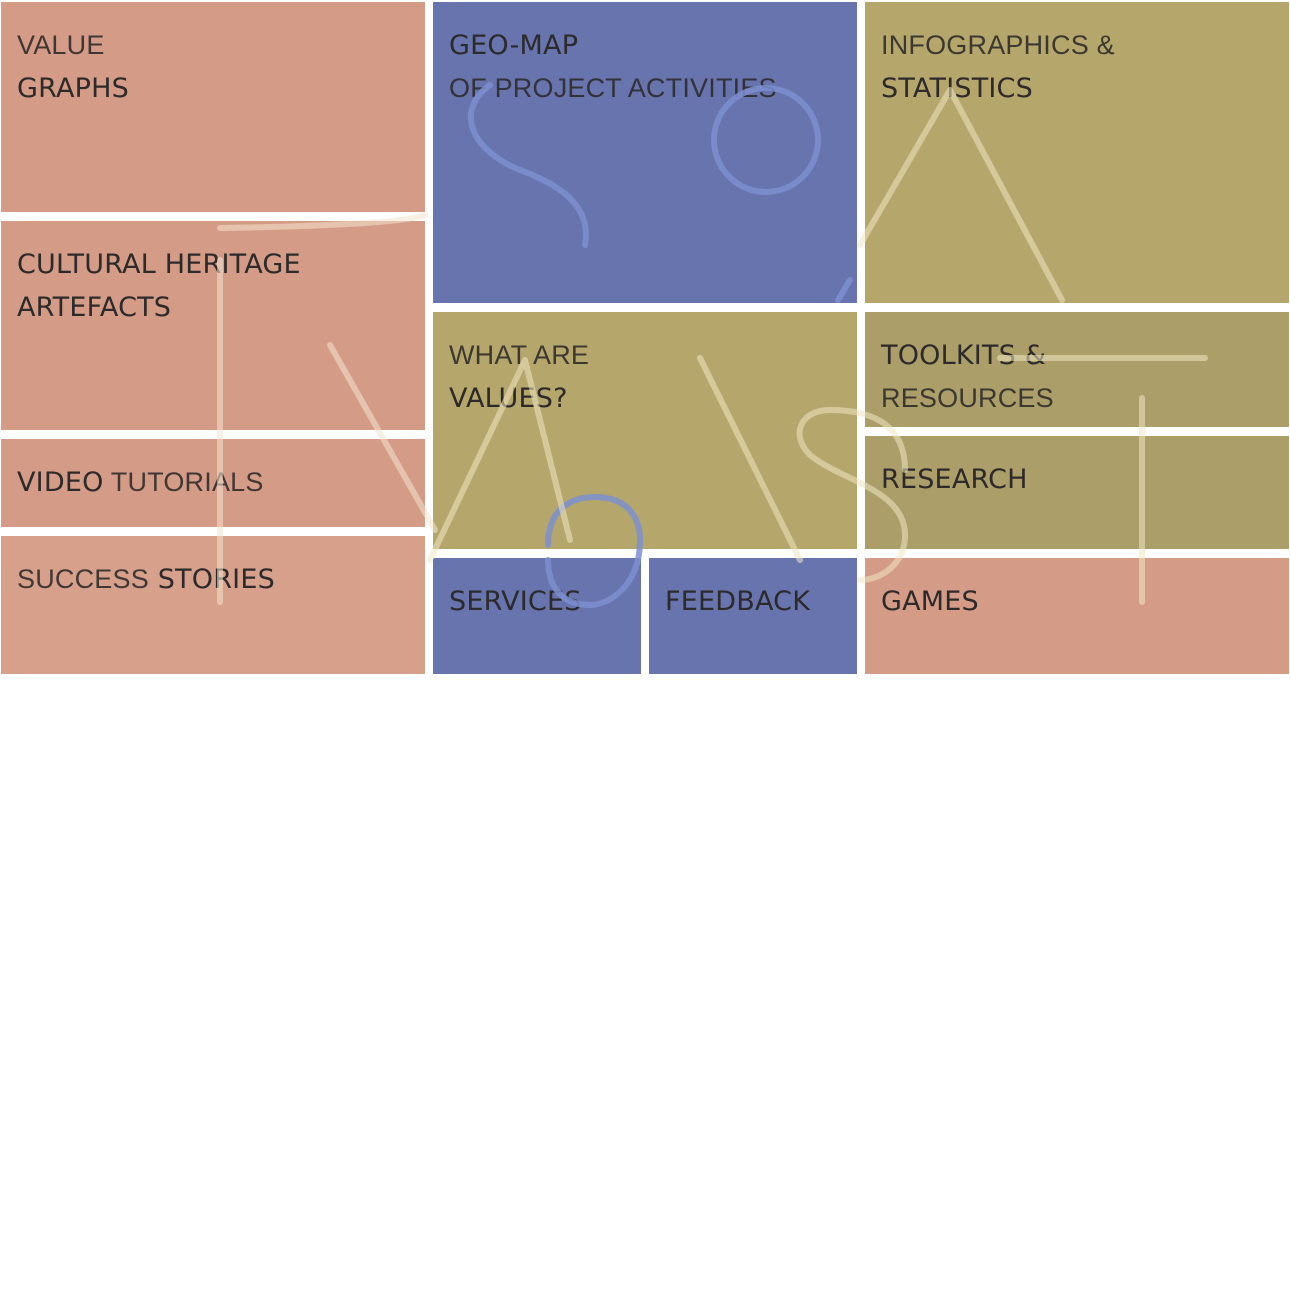 The width and height of the screenshot is (1290, 1290). What do you see at coordinates (94, 307) in the screenshot?
I see `tile-cultural-heritage-line-2: ARTEFACTS` at bounding box center [94, 307].